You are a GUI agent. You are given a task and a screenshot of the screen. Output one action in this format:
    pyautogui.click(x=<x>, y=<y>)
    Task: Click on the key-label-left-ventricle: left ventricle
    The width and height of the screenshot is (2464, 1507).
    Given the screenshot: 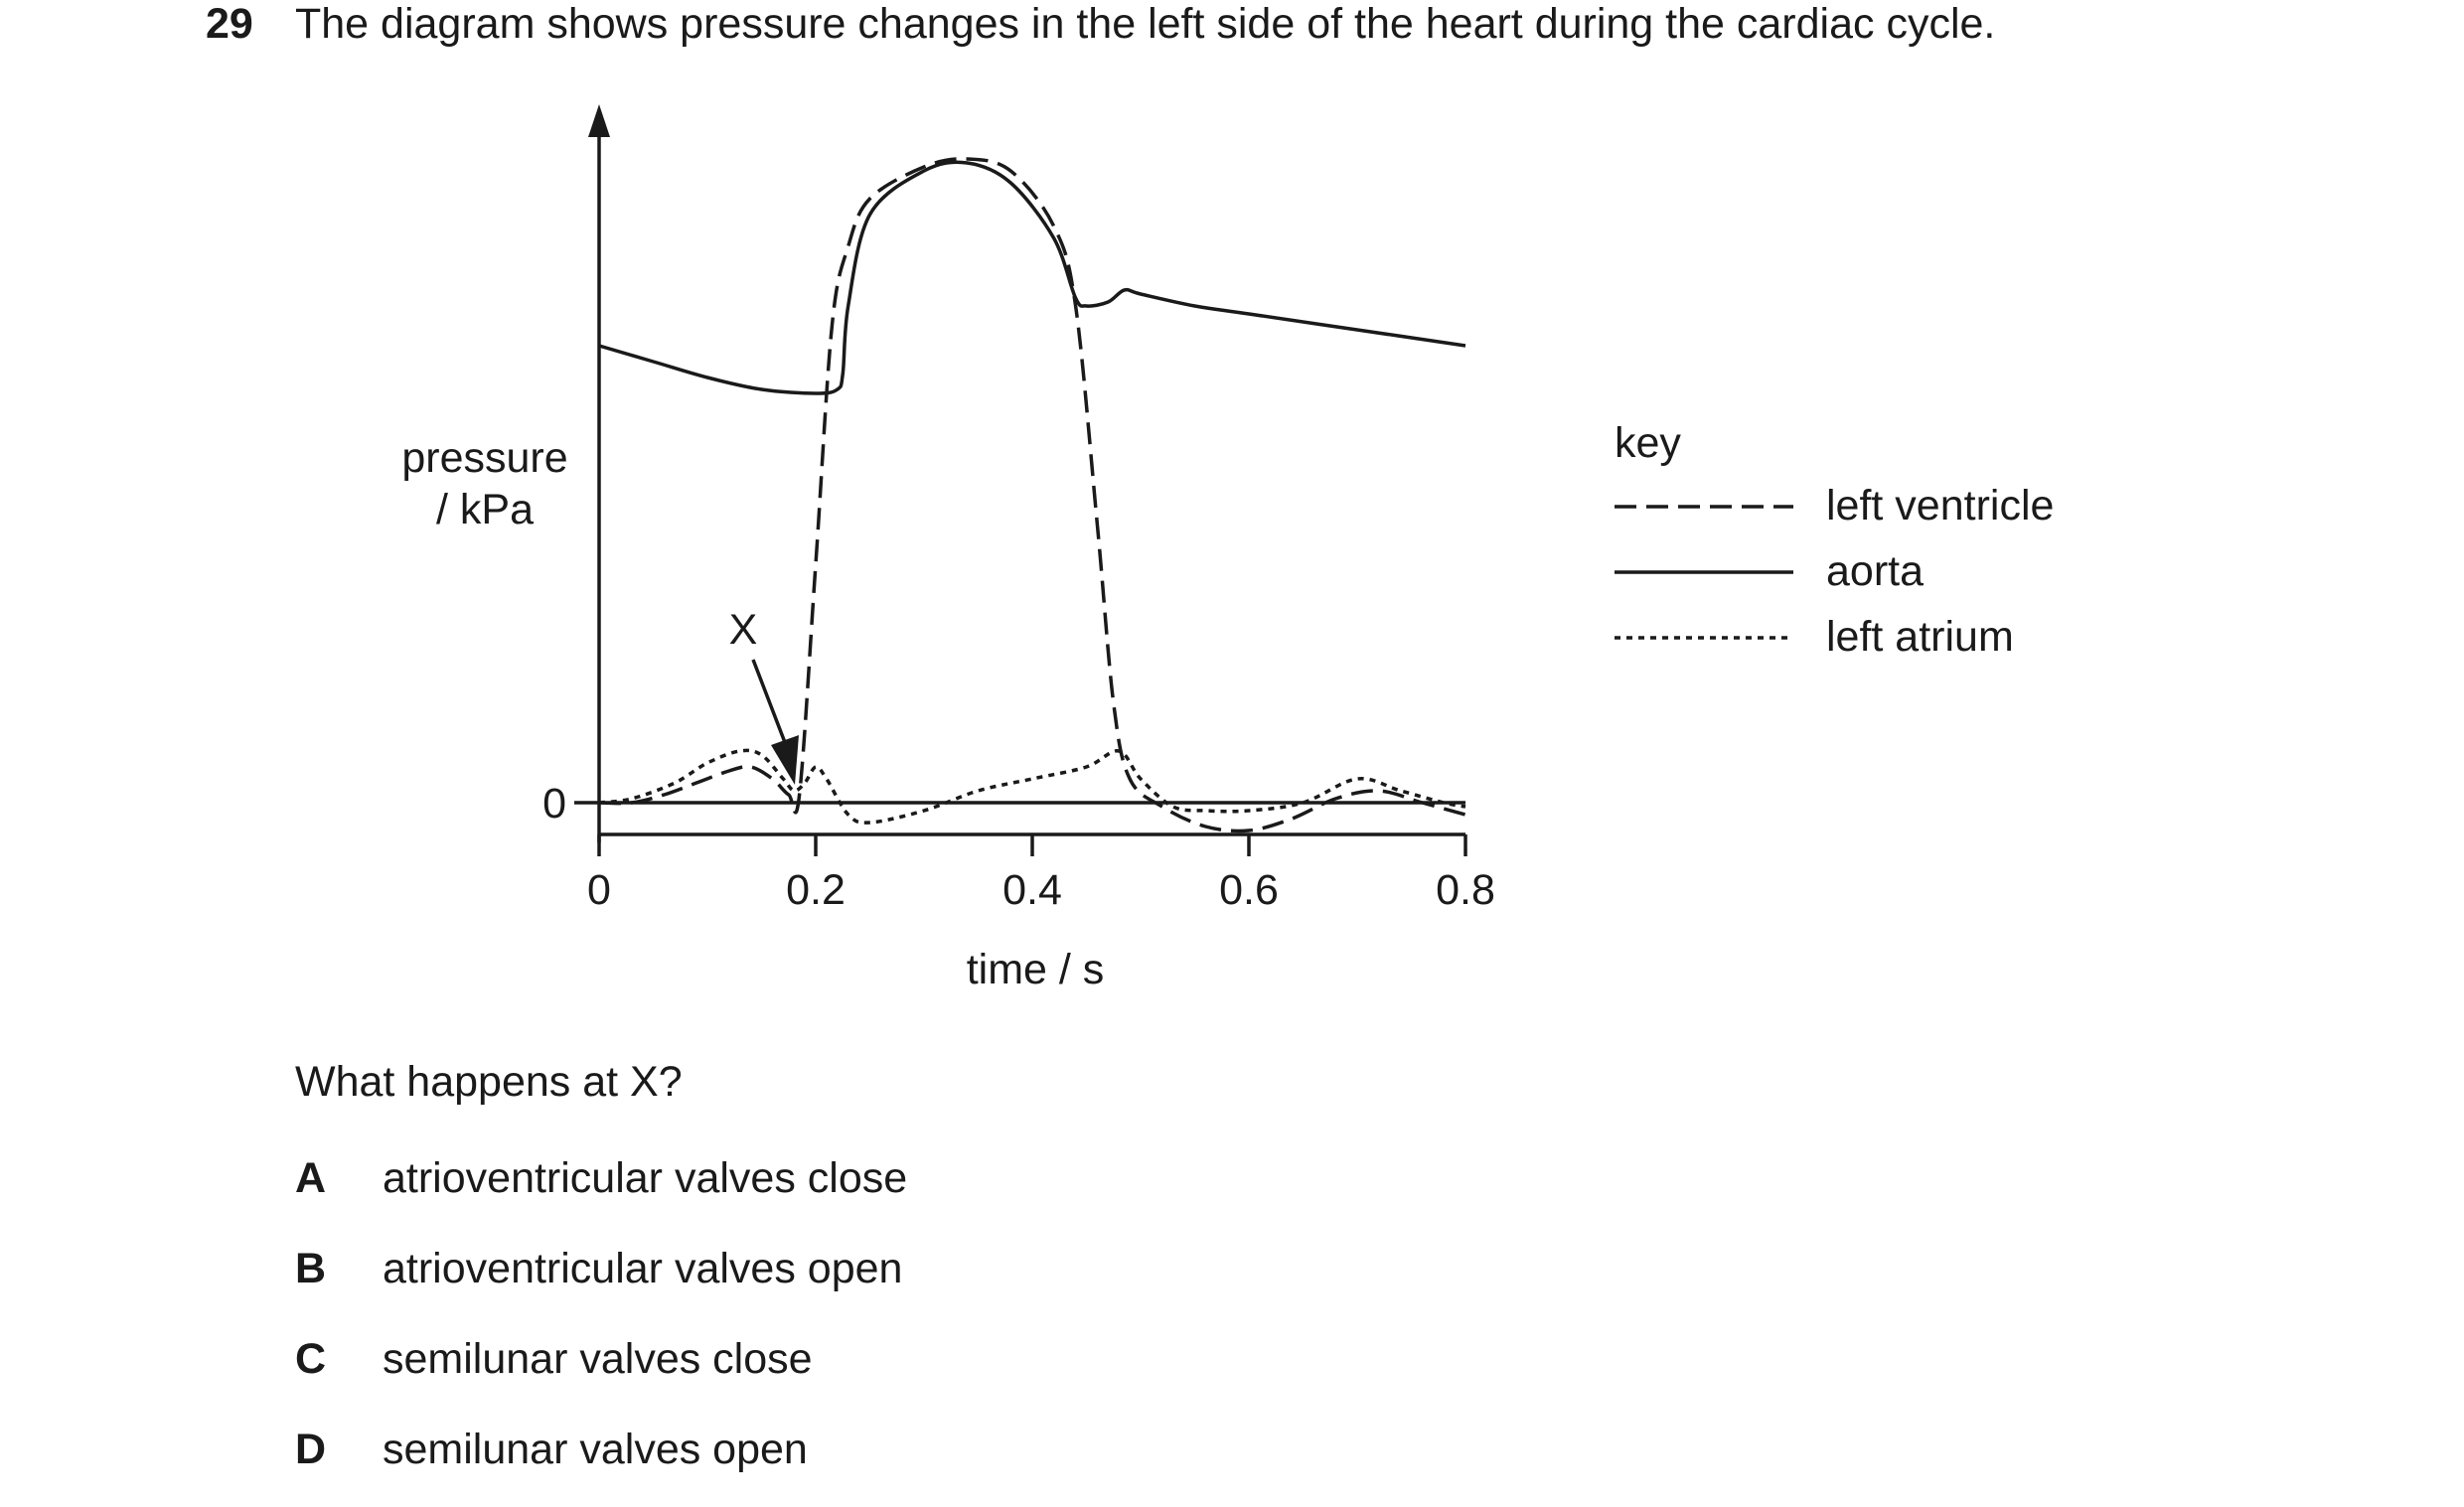 What is the action you would take?
    pyautogui.click(x=1940, y=505)
    